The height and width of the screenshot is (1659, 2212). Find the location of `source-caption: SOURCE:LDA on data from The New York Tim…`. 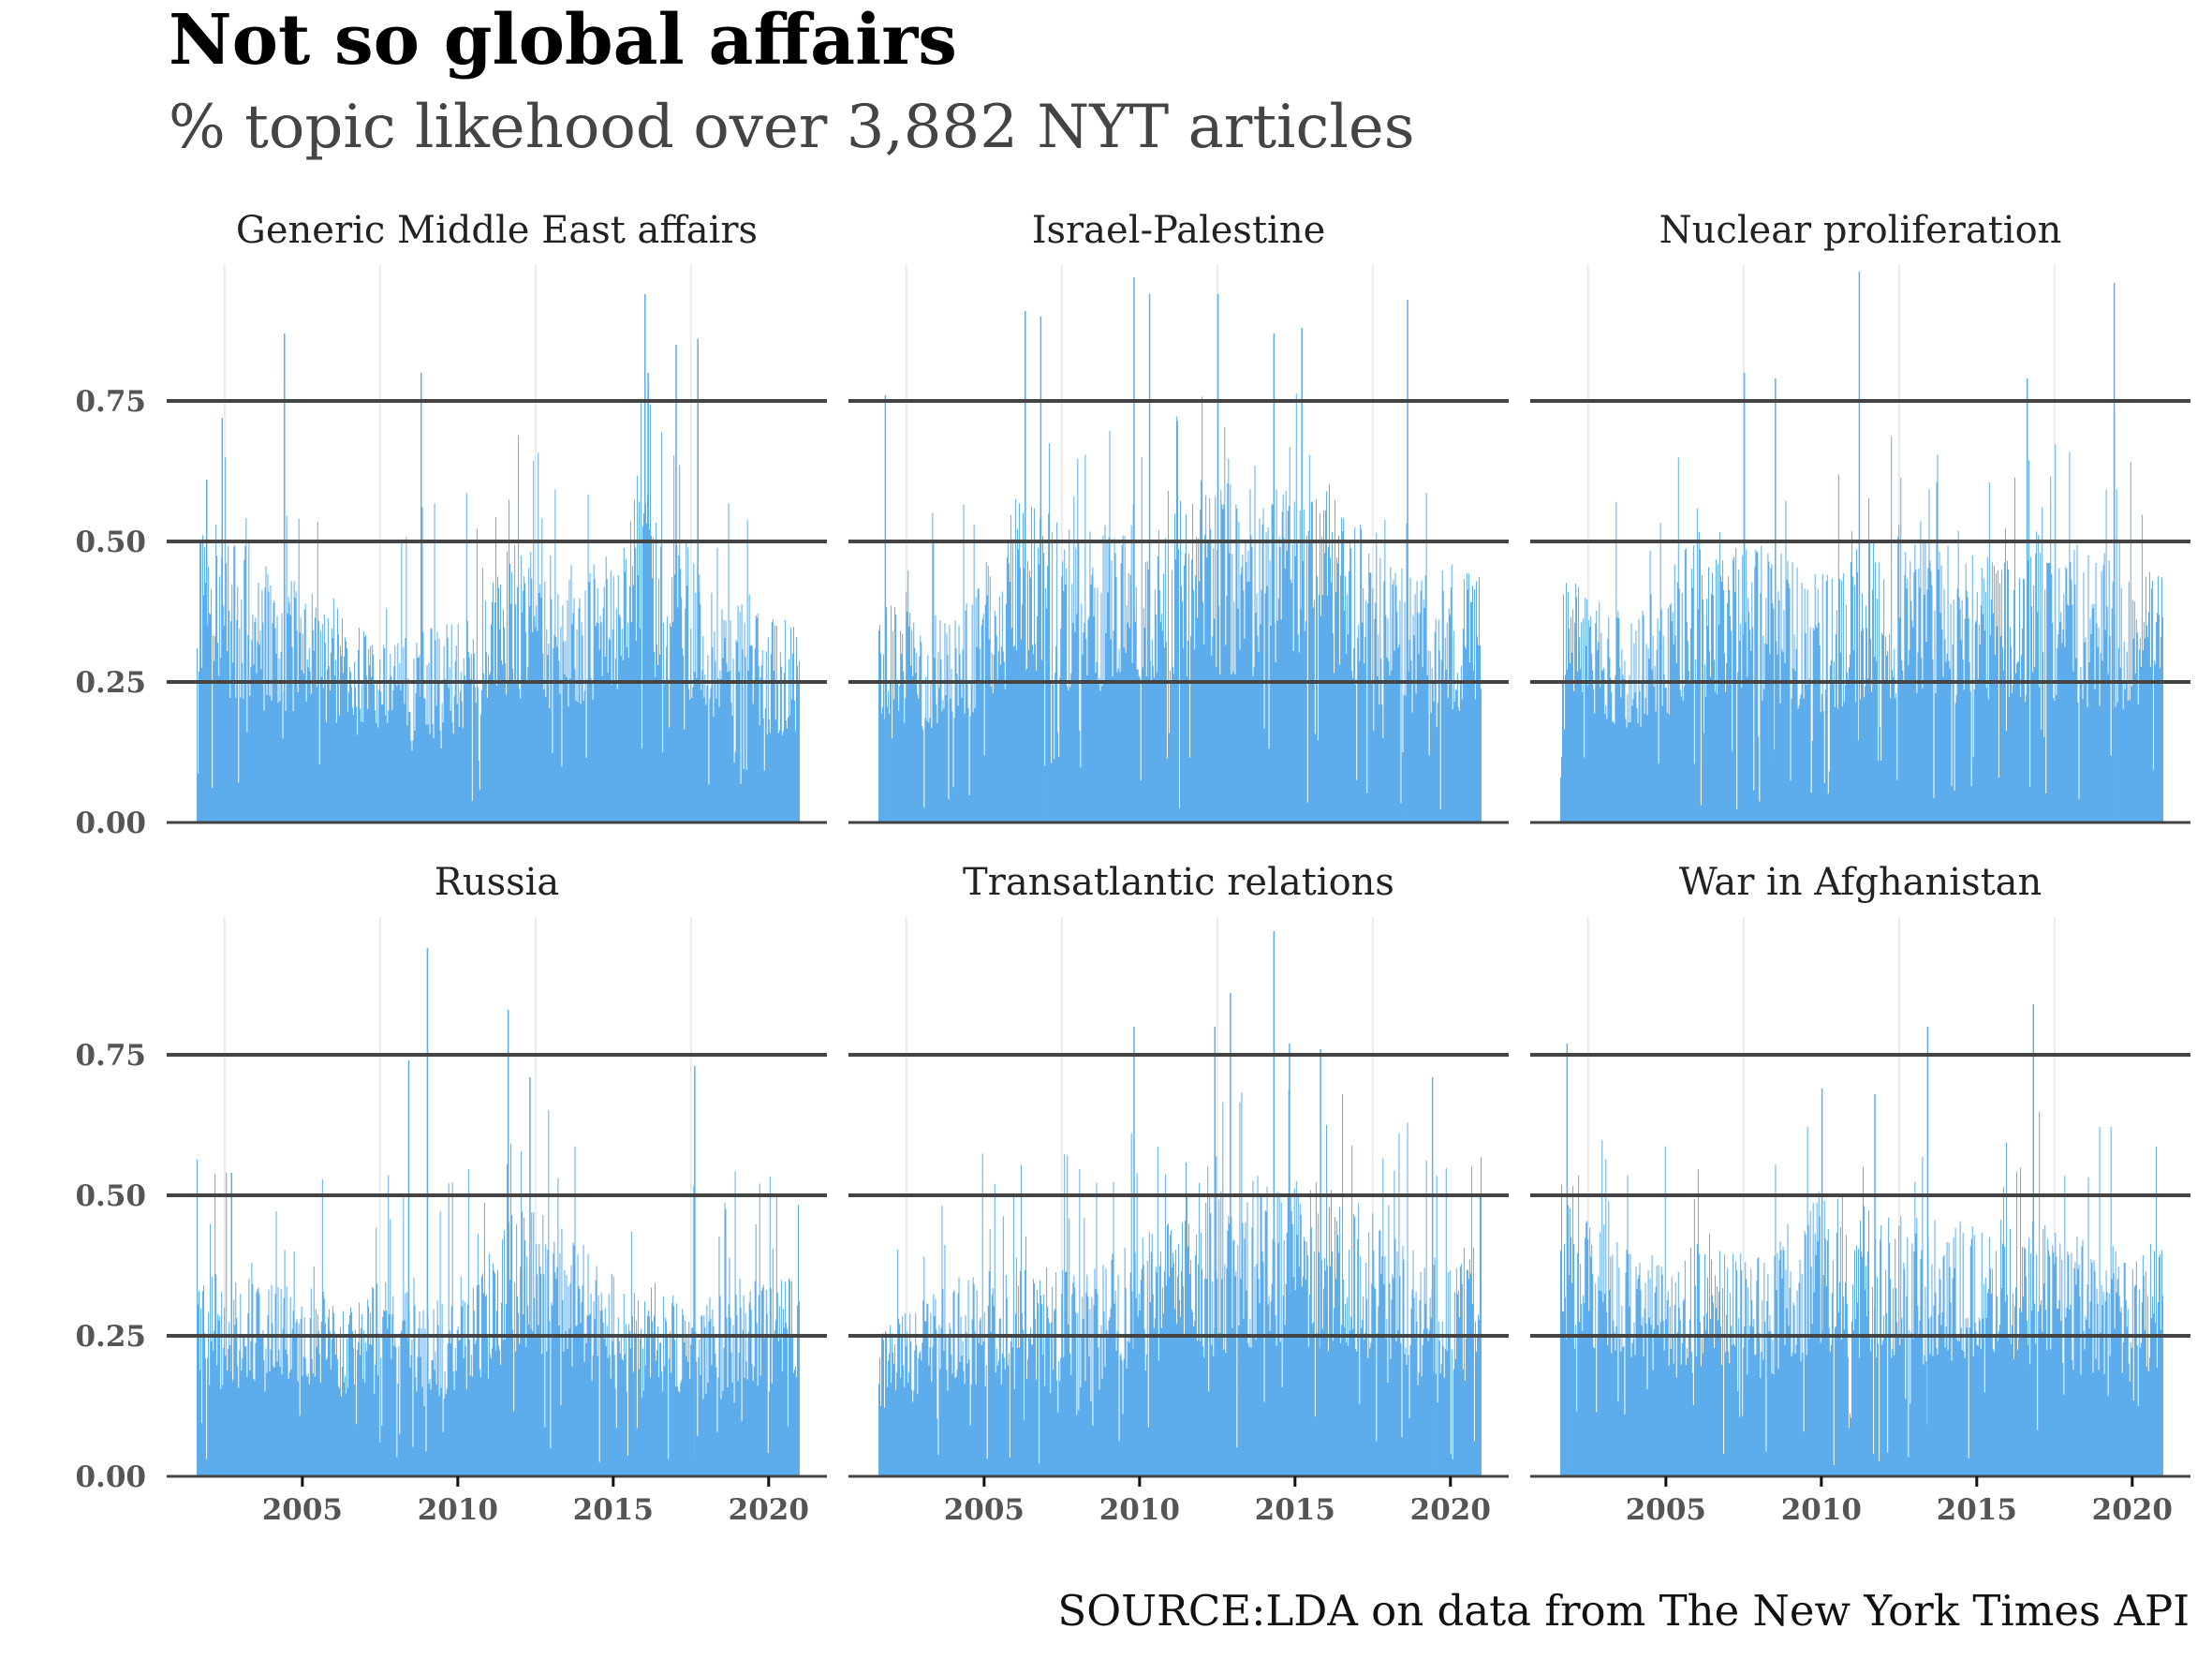

source-caption: SOURCE:LDA on data from The New York Tim… is located at coordinates (1624, 1611).